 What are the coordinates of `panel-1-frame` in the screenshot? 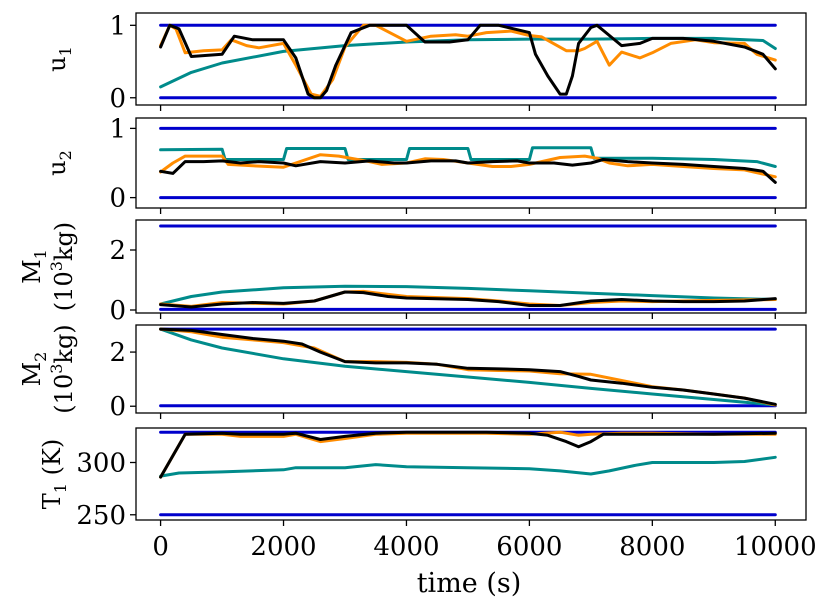 It's located at (471, 59).